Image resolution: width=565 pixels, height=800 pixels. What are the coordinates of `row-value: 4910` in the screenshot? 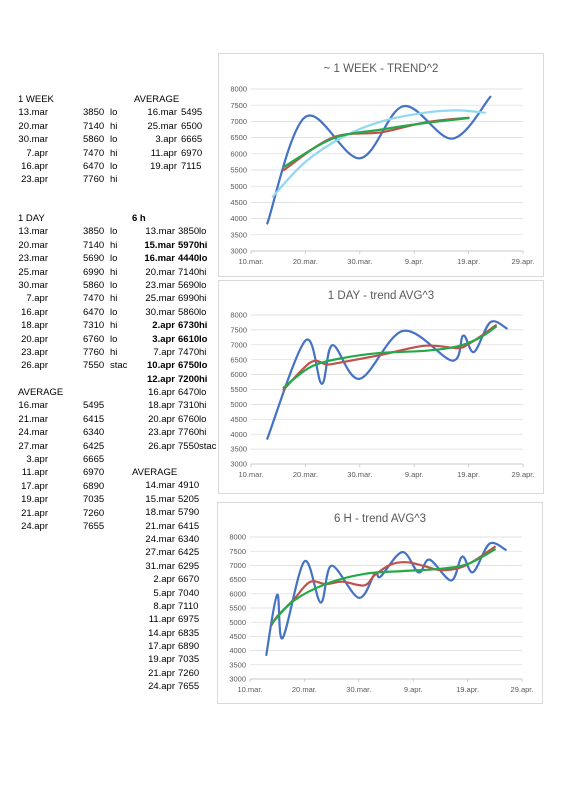 It's located at (189, 486).